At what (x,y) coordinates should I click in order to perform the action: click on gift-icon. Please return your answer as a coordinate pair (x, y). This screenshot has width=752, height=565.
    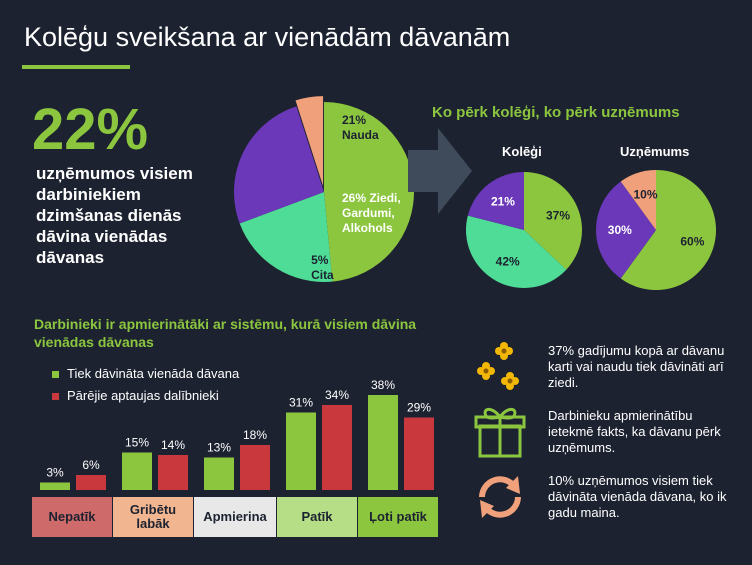
    Looking at the image, I should click on (500, 432).